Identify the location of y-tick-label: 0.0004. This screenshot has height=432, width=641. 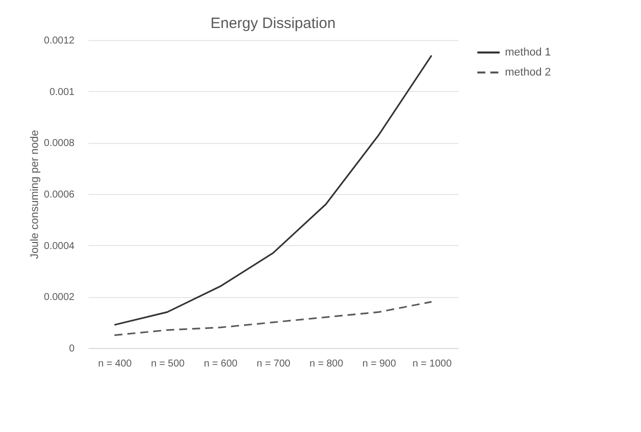
(59, 246).